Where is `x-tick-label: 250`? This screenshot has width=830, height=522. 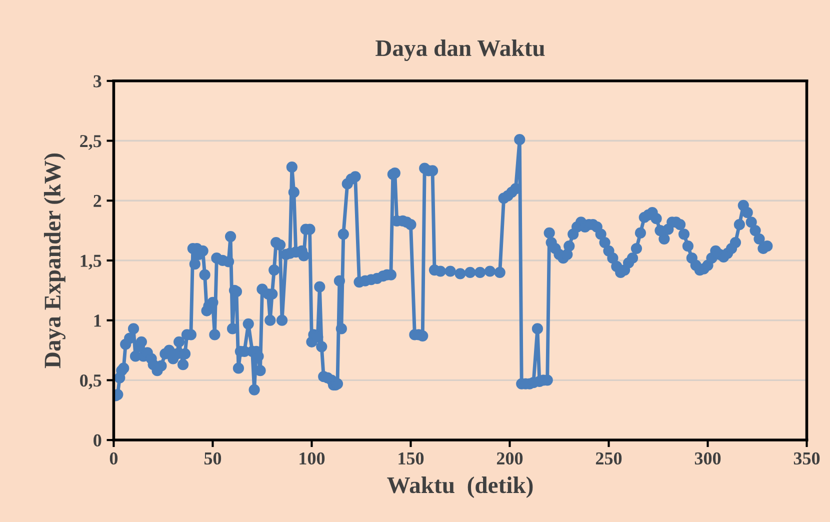
x-tick-label: 250 is located at coordinates (609, 458).